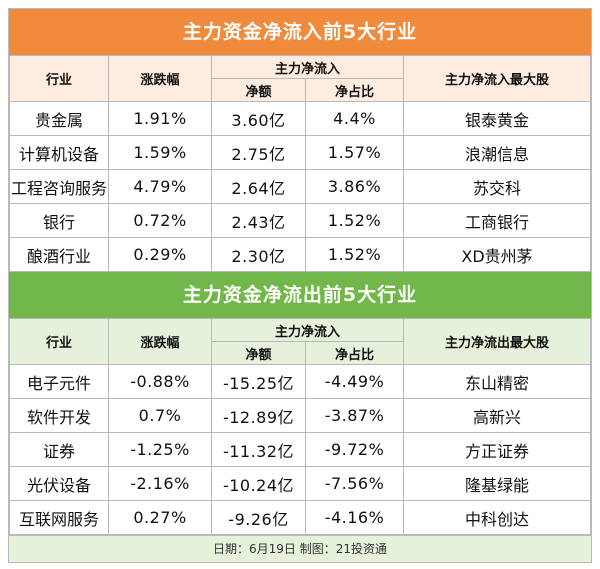 The height and width of the screenshot is (569, 600). I want to click on table-row: 计算机设备 1.59% 2.75亿 1.57% 浪潮信息, so click(300, 152).